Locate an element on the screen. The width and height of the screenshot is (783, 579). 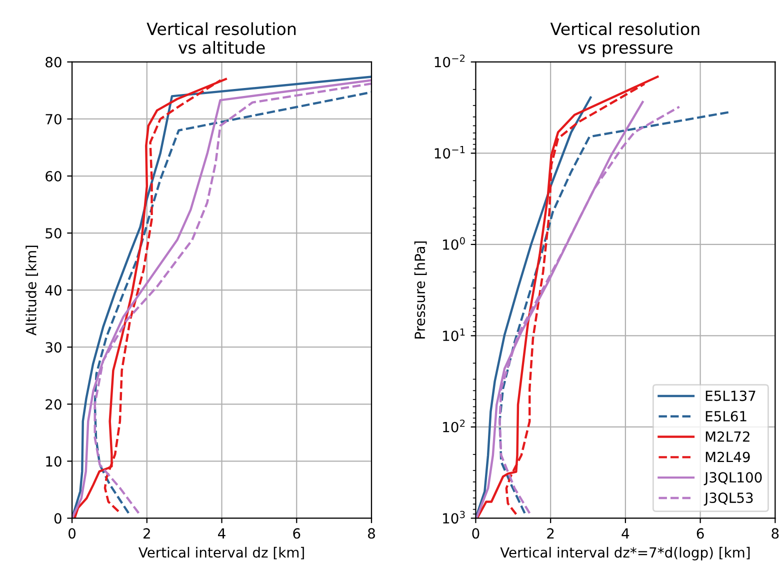
y-tick-label: 10$^{1}$ is located at coordinates (454, 335).